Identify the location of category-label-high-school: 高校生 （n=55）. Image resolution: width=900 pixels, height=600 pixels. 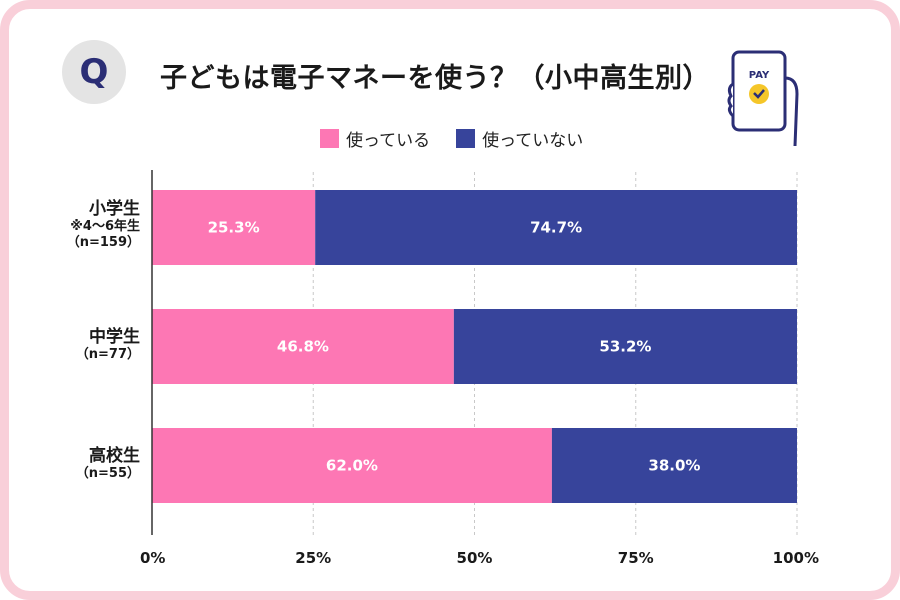
(70, 464).